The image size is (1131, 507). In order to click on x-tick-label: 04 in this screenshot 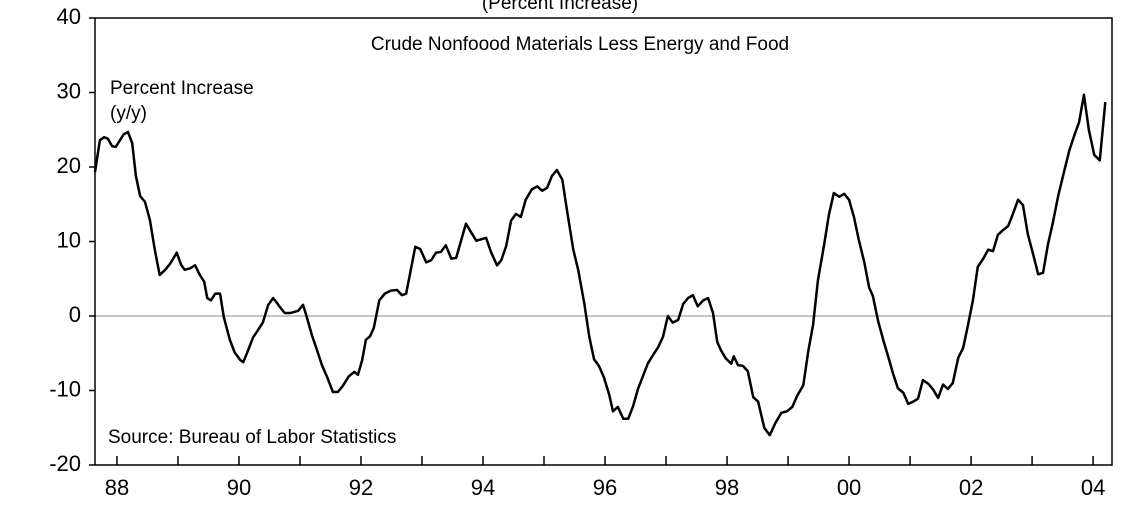, I will do `click(1093, 487)`.